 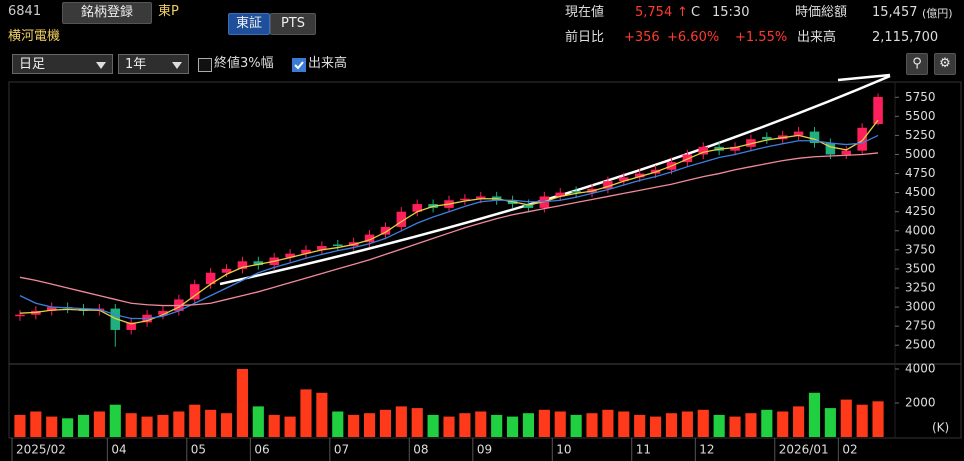 What do you see at coordinates (821, 12) in the screenshot?
I see `cap-label: 時価総額` at bounding box center [821, 12].